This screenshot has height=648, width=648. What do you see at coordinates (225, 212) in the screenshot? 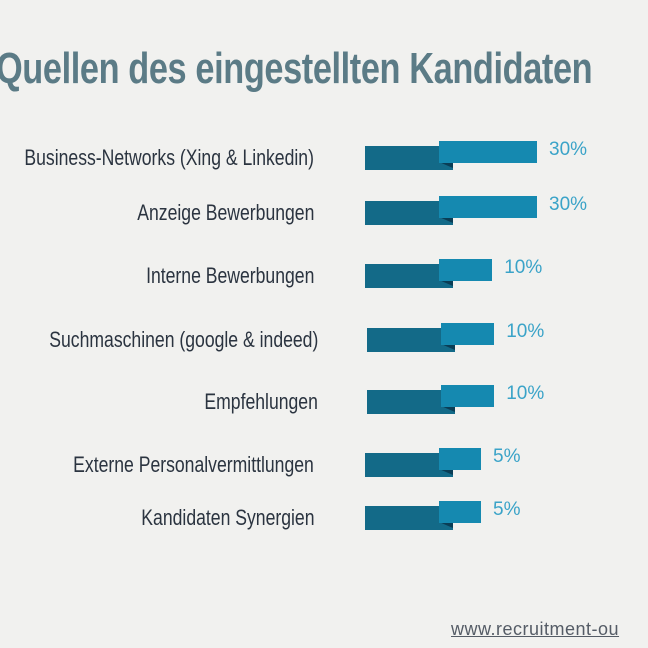
I see `category-label: Anzeige Bewerbungen` at bounding box center [225, 212].